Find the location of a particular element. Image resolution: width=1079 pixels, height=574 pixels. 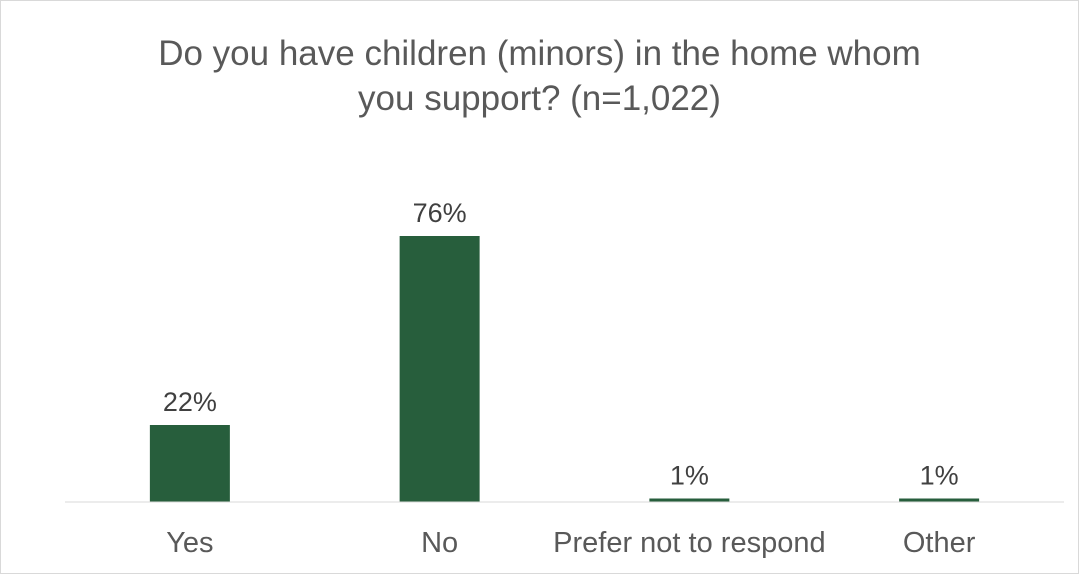

category-label-0: Yes is located at coordinates (189, 543).